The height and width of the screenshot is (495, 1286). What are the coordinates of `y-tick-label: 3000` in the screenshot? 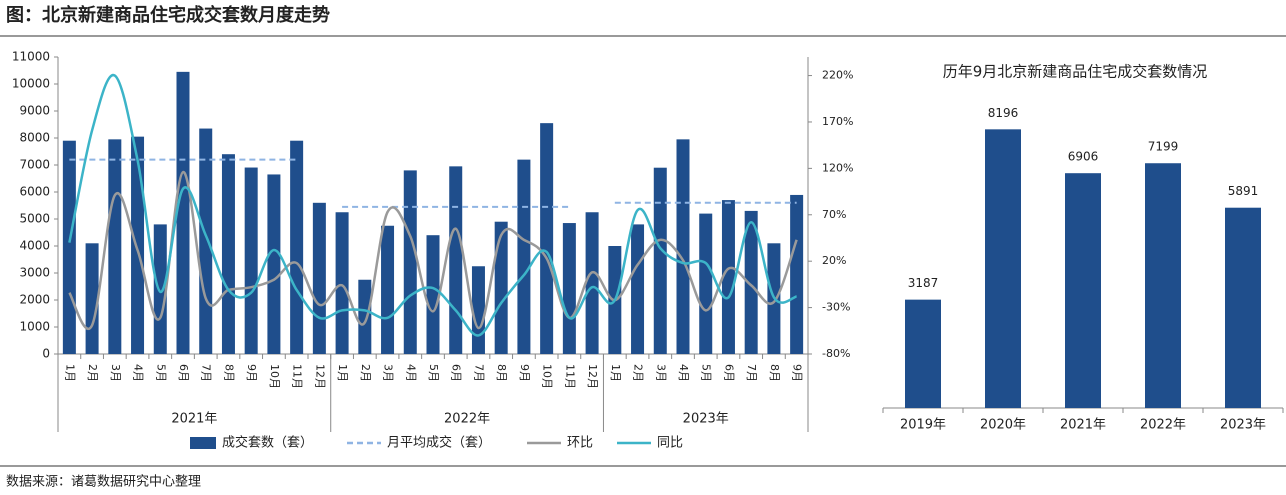 It's located at (34, 273).